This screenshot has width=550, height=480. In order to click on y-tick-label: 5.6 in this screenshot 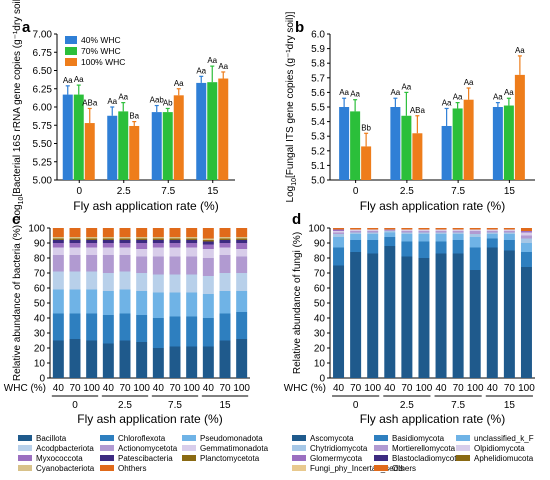, I will do `click(318, 93)`.